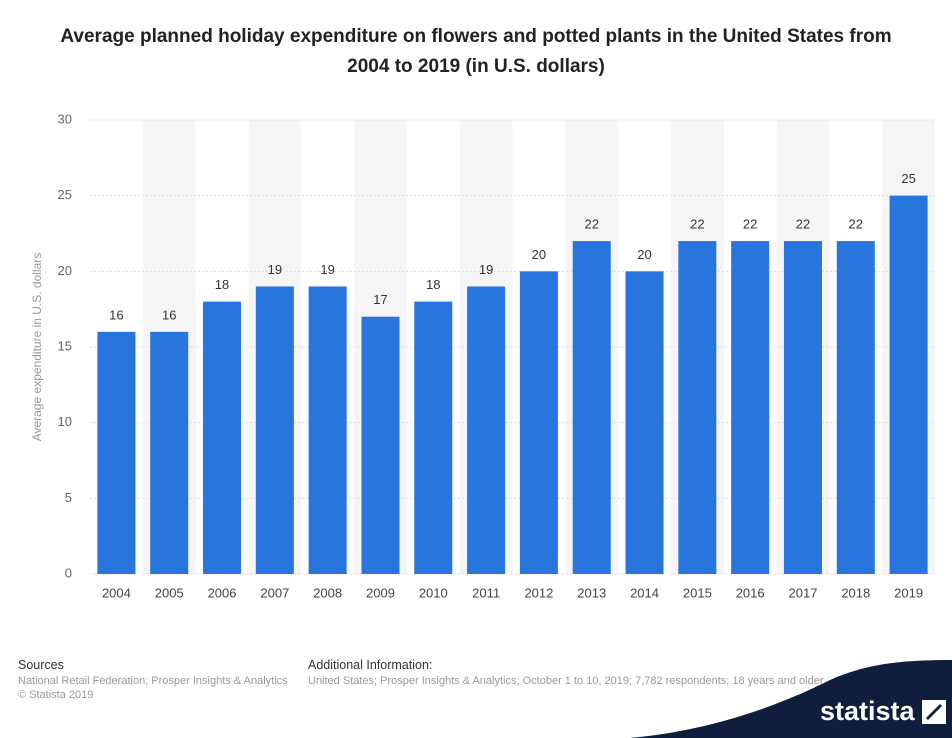  Describe the element at coordinates (68, 497) in the screenshot. I see `y-tick-label: 5` at that location.